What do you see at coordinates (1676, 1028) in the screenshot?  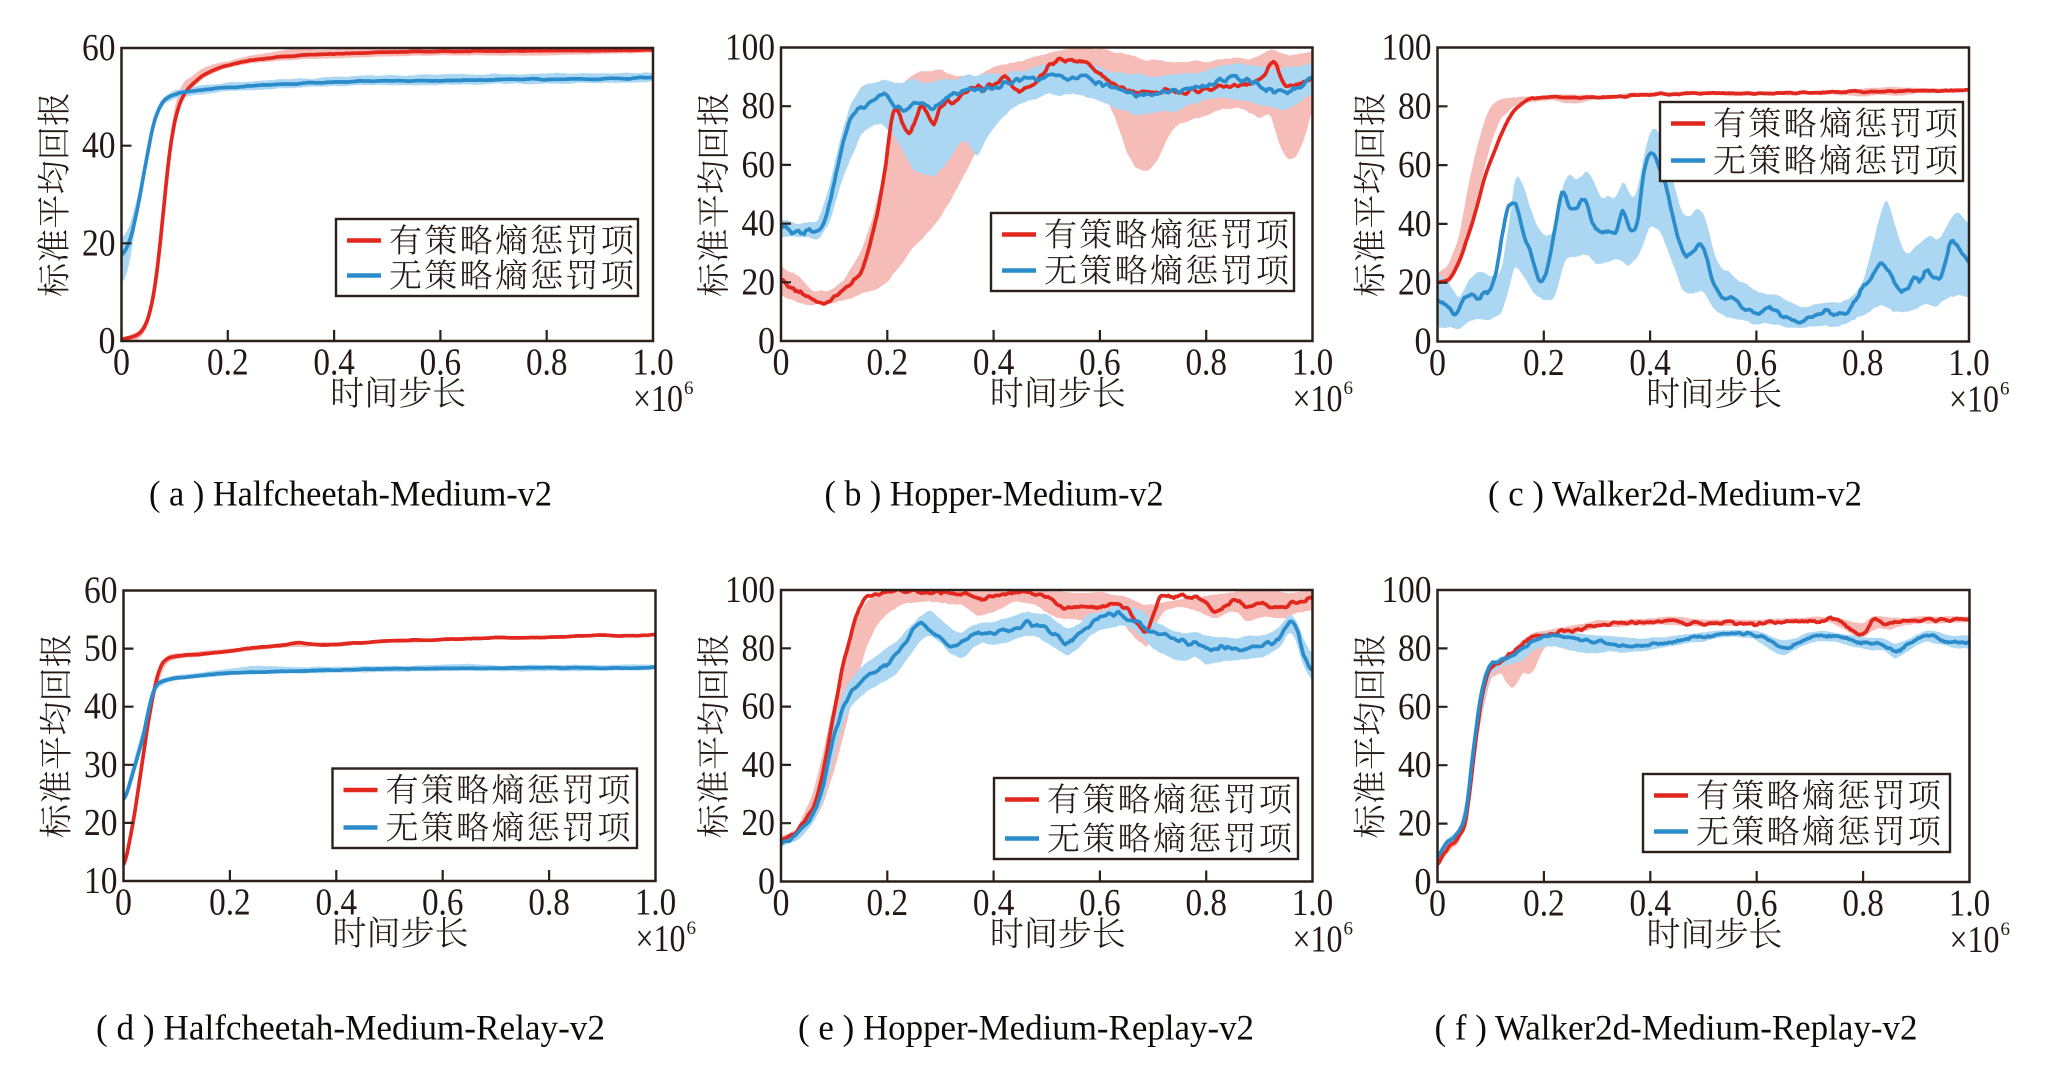 I see `svg-text:( f ) Walker2d-Medium-Replay-v: ( f ) Walker2d-Medium-Replay-v2` at bounding box center [1676, 1028].